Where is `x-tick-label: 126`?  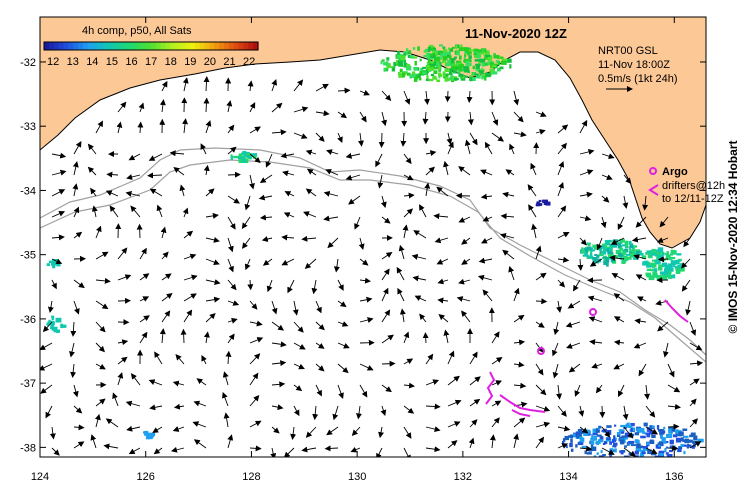
x-tick-label: 126 is located at coordinates (146, 477).